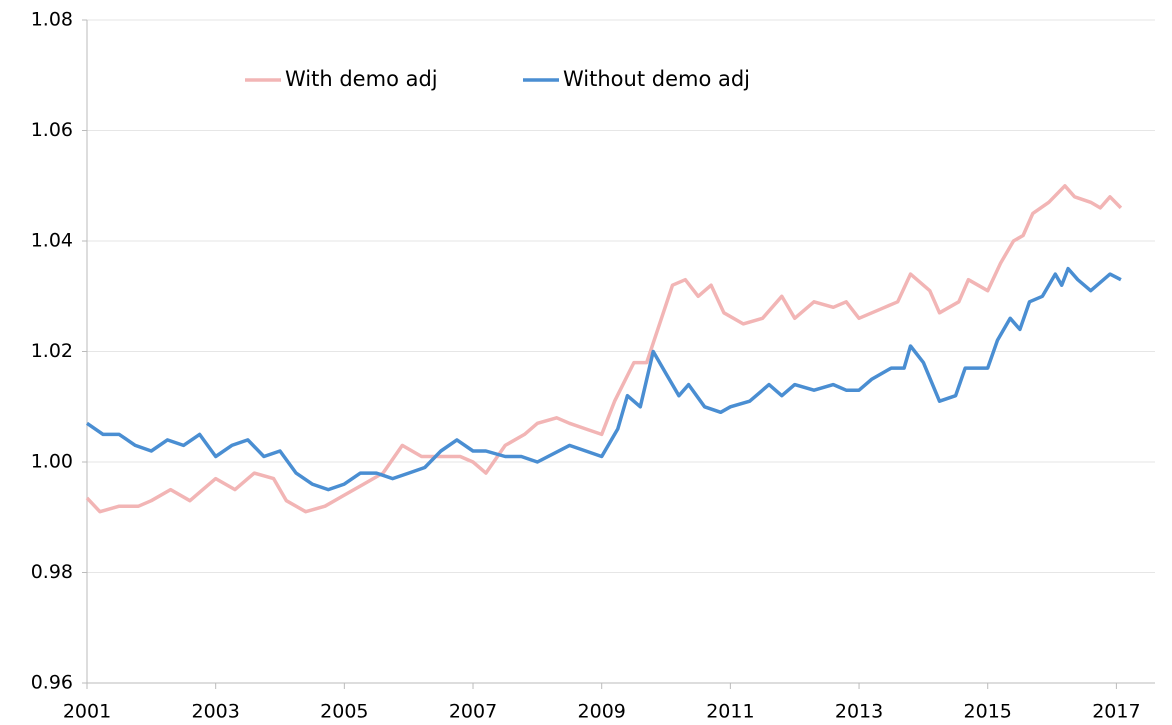 Image resolution: width=1172 pixels, height=725 pixels. What do you see at coordinates (730, 712) in the screenshot?
I see `x-tick-label: 2011` at bounding box center [730, 712].